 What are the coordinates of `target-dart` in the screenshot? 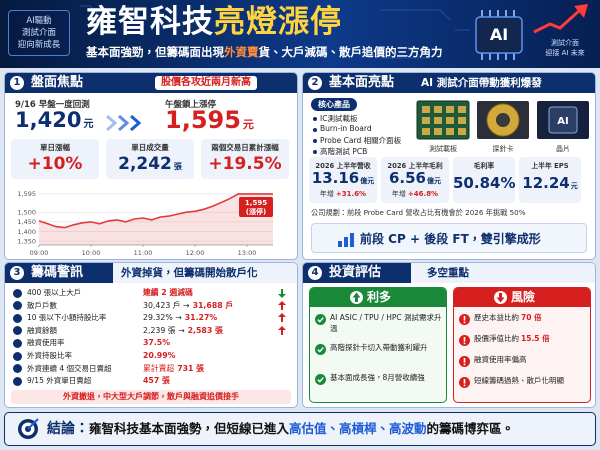 It's located at (33, 424).